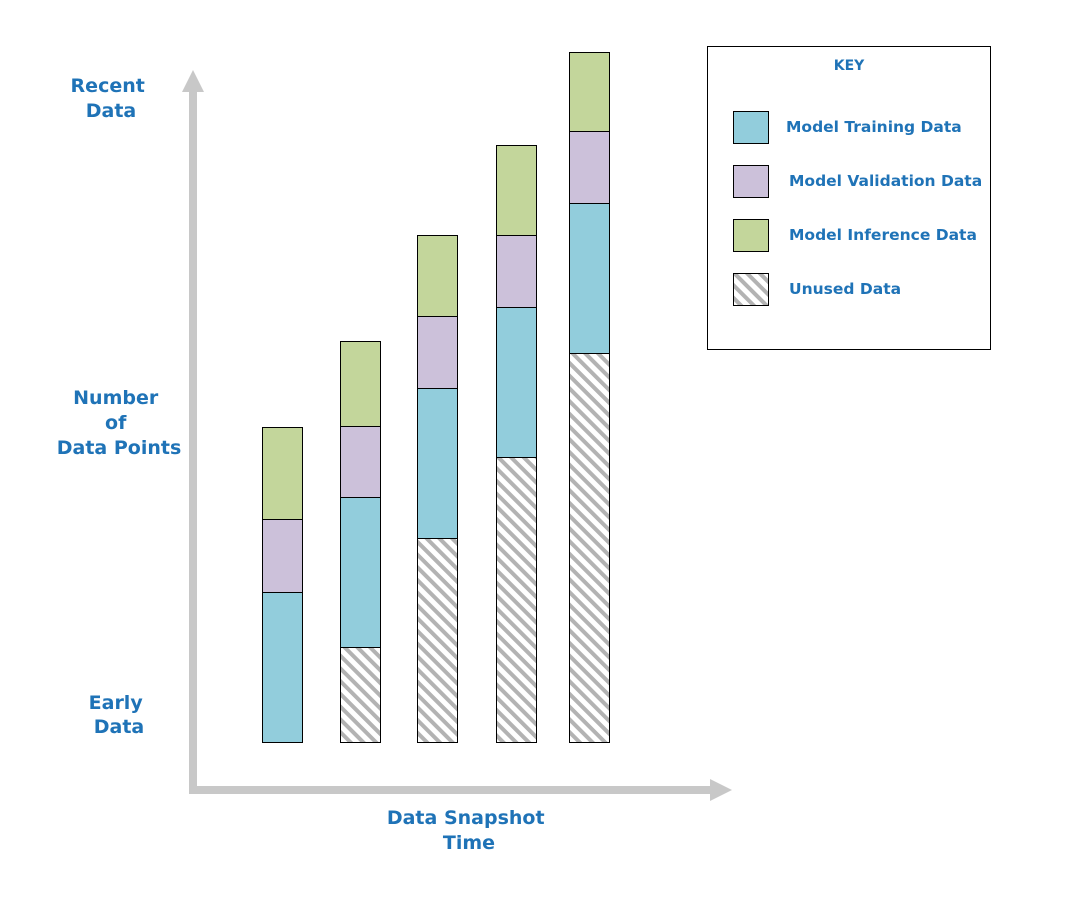 This screenshot has height=901, width=1070. What do you see at coordinates (119, 727) in the screenshot?
I see `y-axis-bottom-label-line: Data` at bounding box center [119, 727].